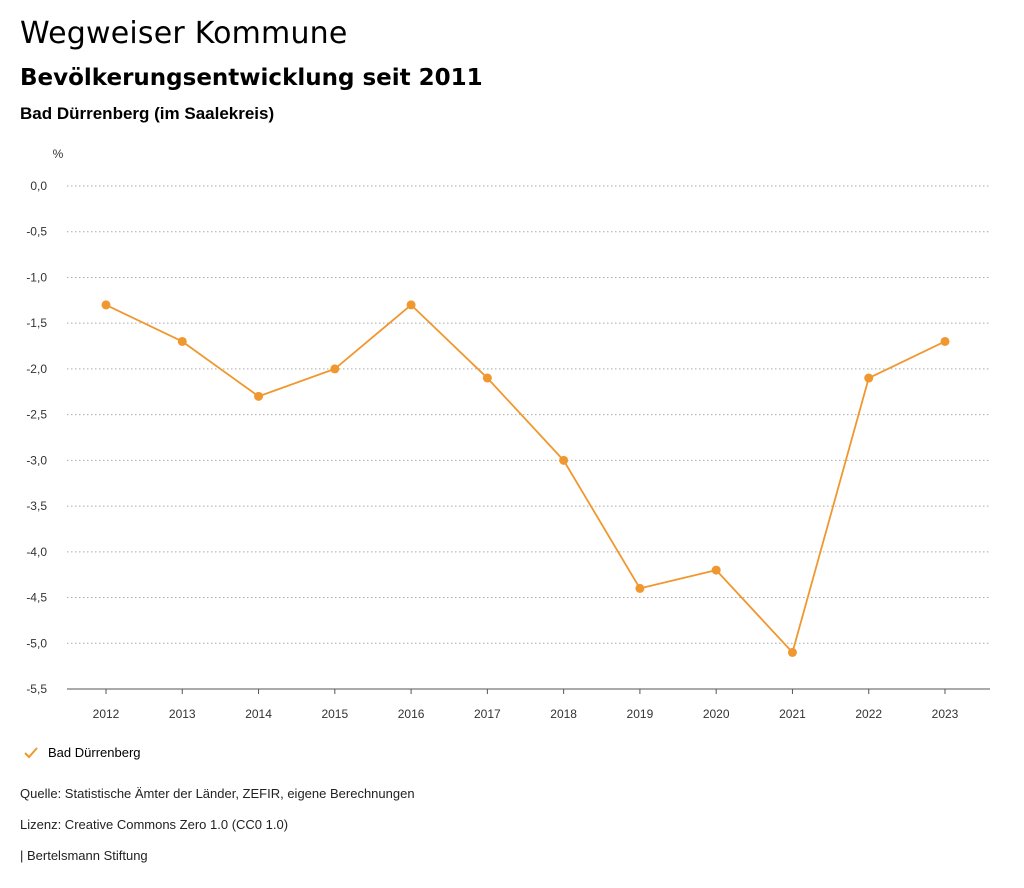 The width and height of the screenshot is (1024, 888). What do you see at coordinates (36, 415) in the screenshot?
I see `y-tick-label: -2,5` at bounding box center [36, 415].